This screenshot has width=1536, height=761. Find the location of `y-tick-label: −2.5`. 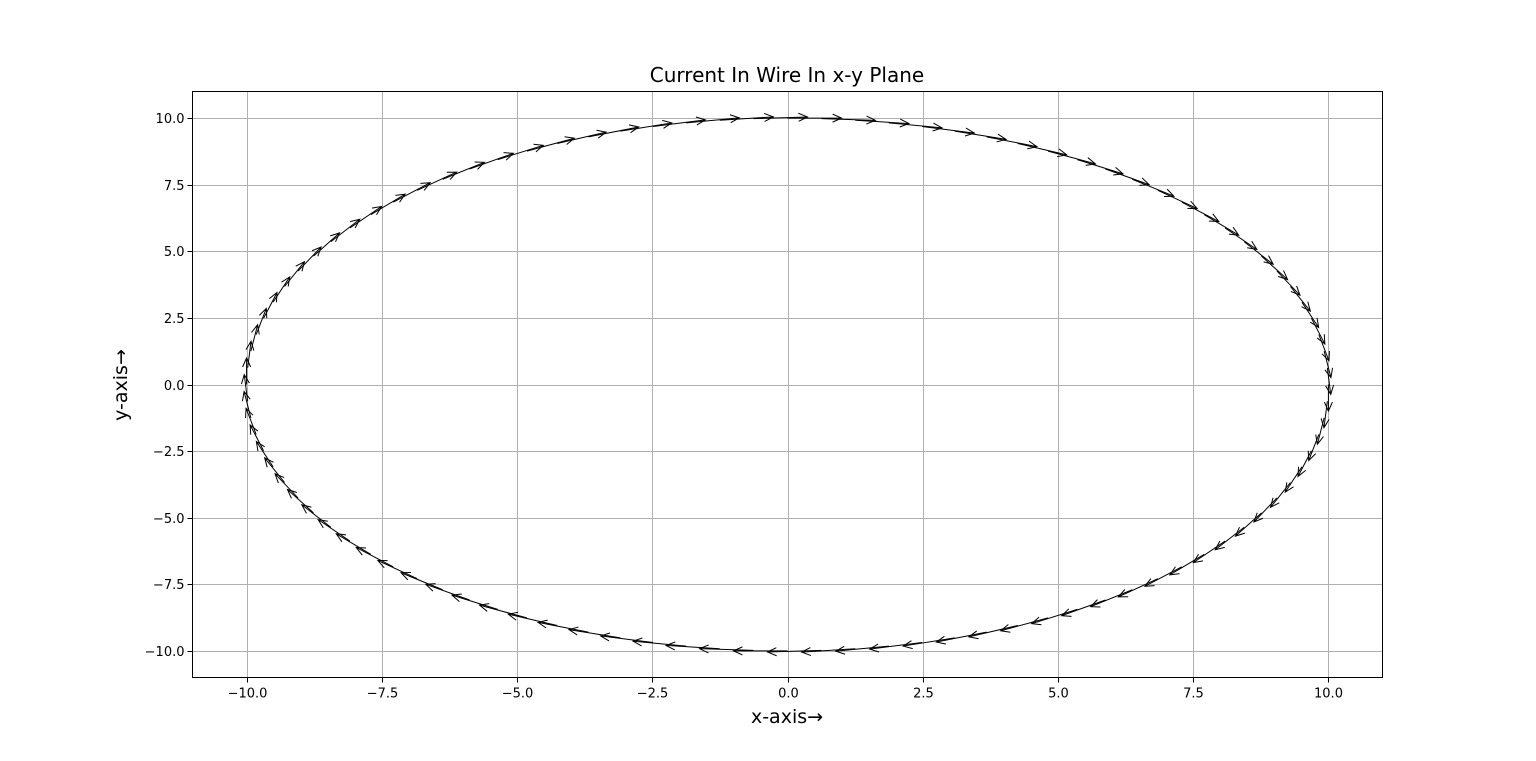

y-tick-label: −2.5 is located at coordinates (169, 452).